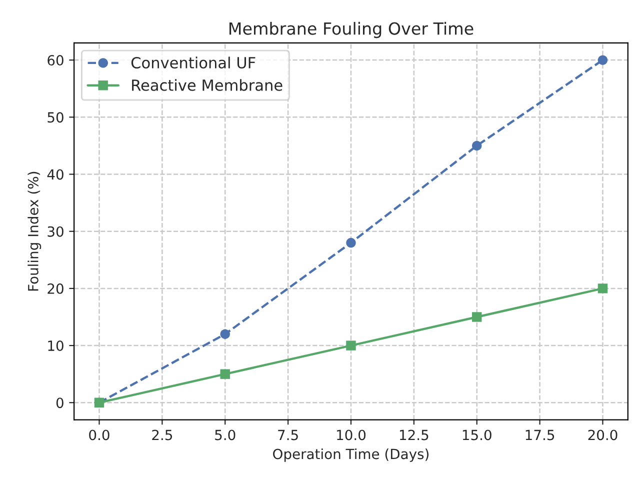 The width and height of the screenshot is (644, 477). What do you see at coordinates (60, 403) in the screenshot?
I see `y-tick-label: 0` at bounding box center [60, 403].